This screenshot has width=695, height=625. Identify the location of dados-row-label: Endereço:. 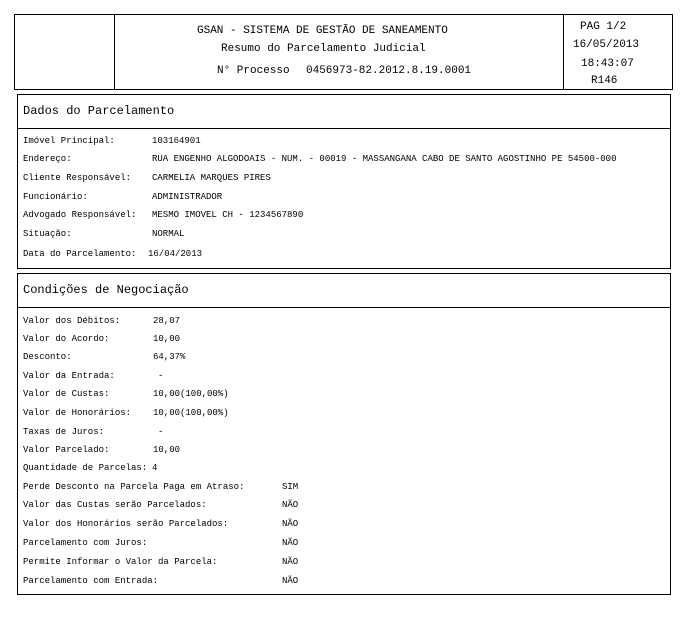
(47, 159).